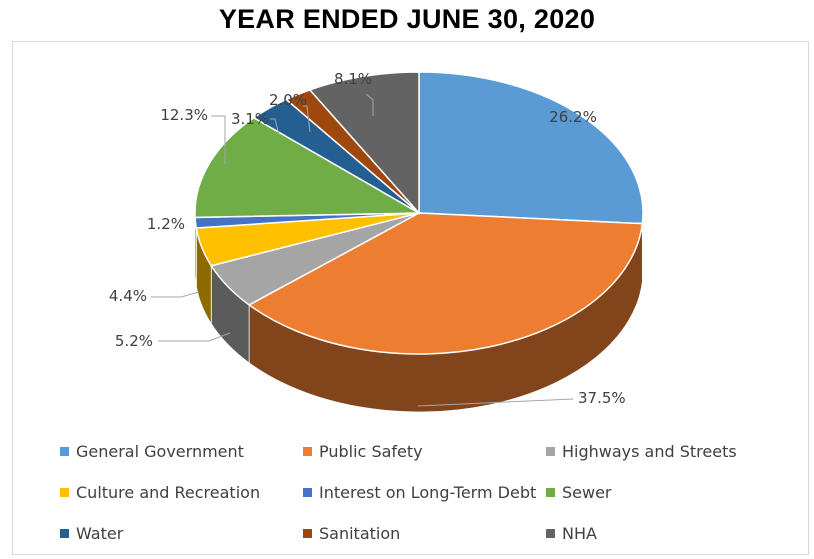 Image resolution: width=814 pixels, height=559 pixels. What do you see at coordinates (307, 119) in the screenshot?
I see `leader-line-sanitation` at bounding box center [307, 119].